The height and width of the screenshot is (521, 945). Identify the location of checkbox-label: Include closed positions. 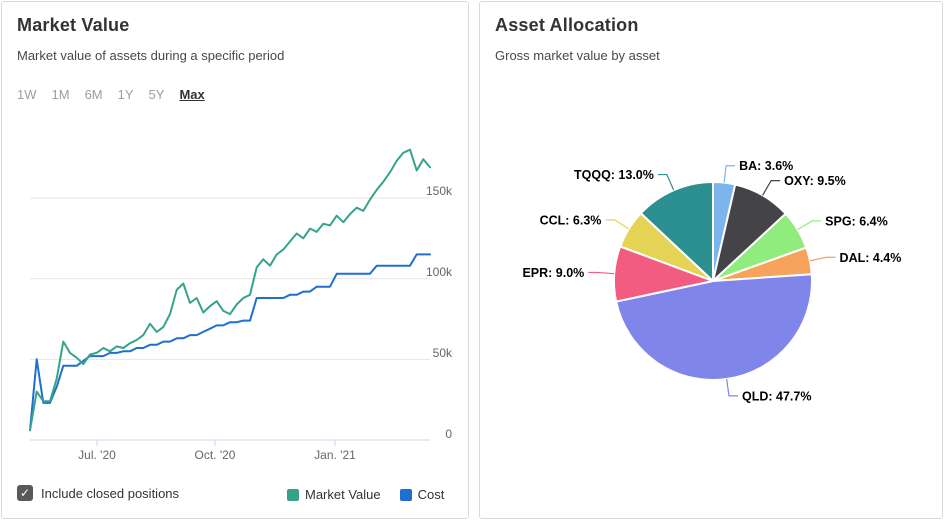
(110, 493).